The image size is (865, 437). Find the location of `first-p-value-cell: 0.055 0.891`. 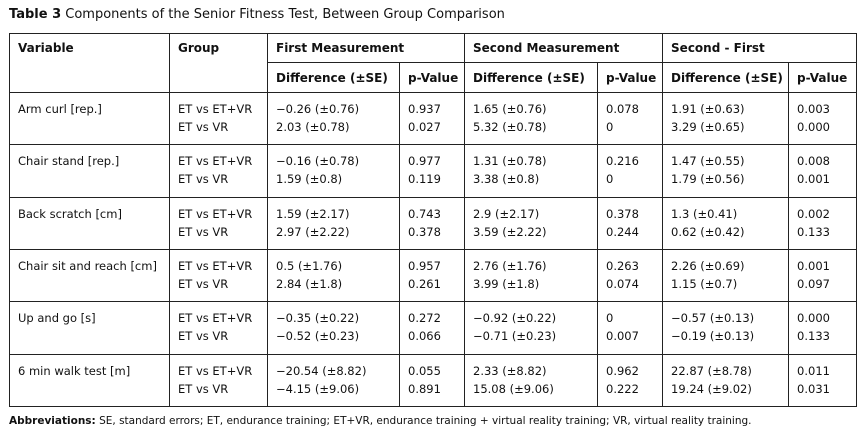

first-p-value-cell: 0.055 0.891 is located at coordinates (432, 380).